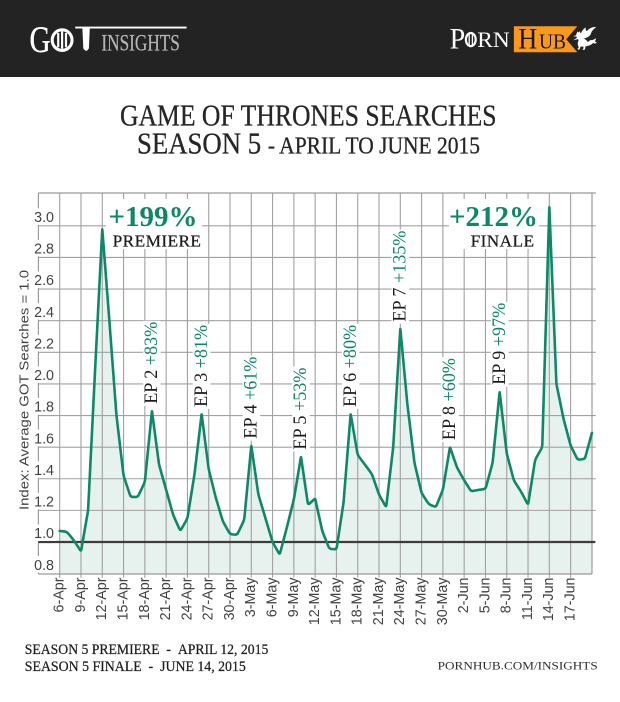 This screenshot has height=702, width=620. I want to click on svg-text: EP 2 +83%, so click(151, 363).